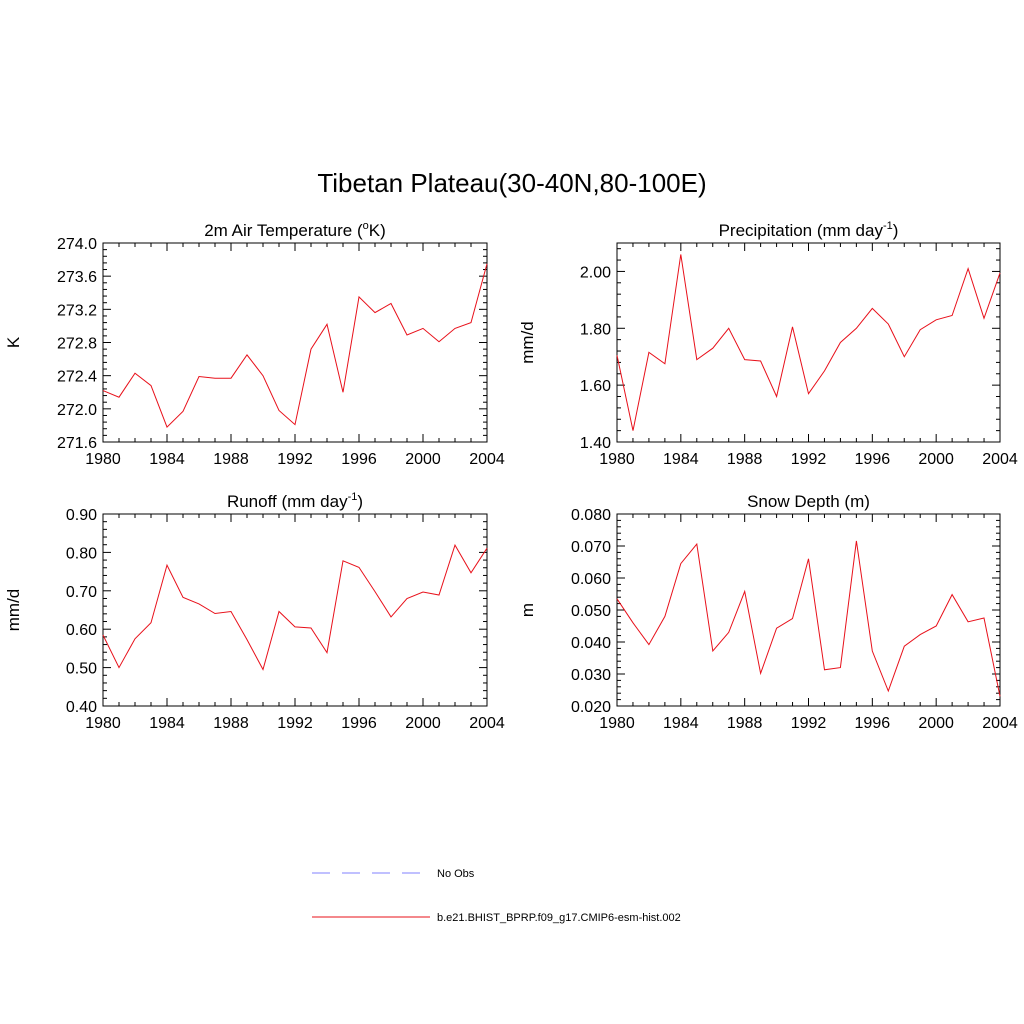 The width and height of the screenshot is (1024, 1024). What do you see at coordinates (77, 443) in the screenshot?
I see `y-tick-label: 271.6` at bounding box center [77, 443].